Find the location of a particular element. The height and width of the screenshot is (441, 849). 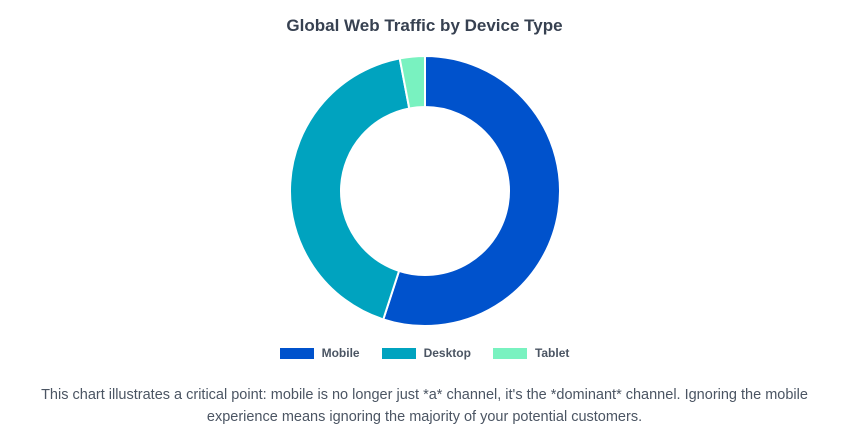

legend-label: Desktop is located at coordinates (447, 353).